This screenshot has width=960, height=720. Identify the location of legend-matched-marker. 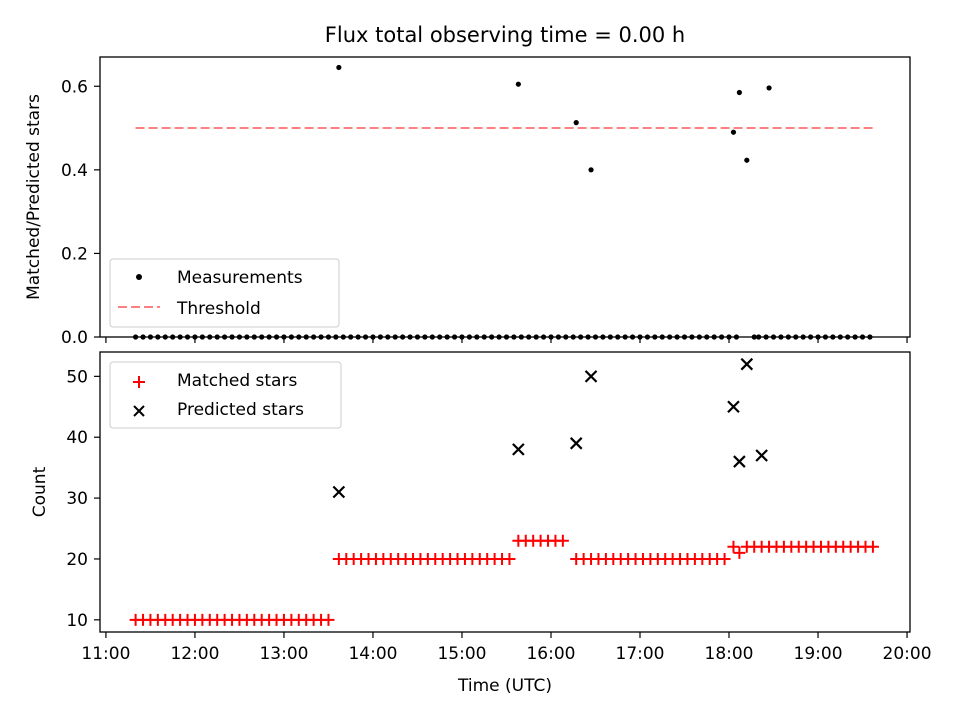
(139, 382).